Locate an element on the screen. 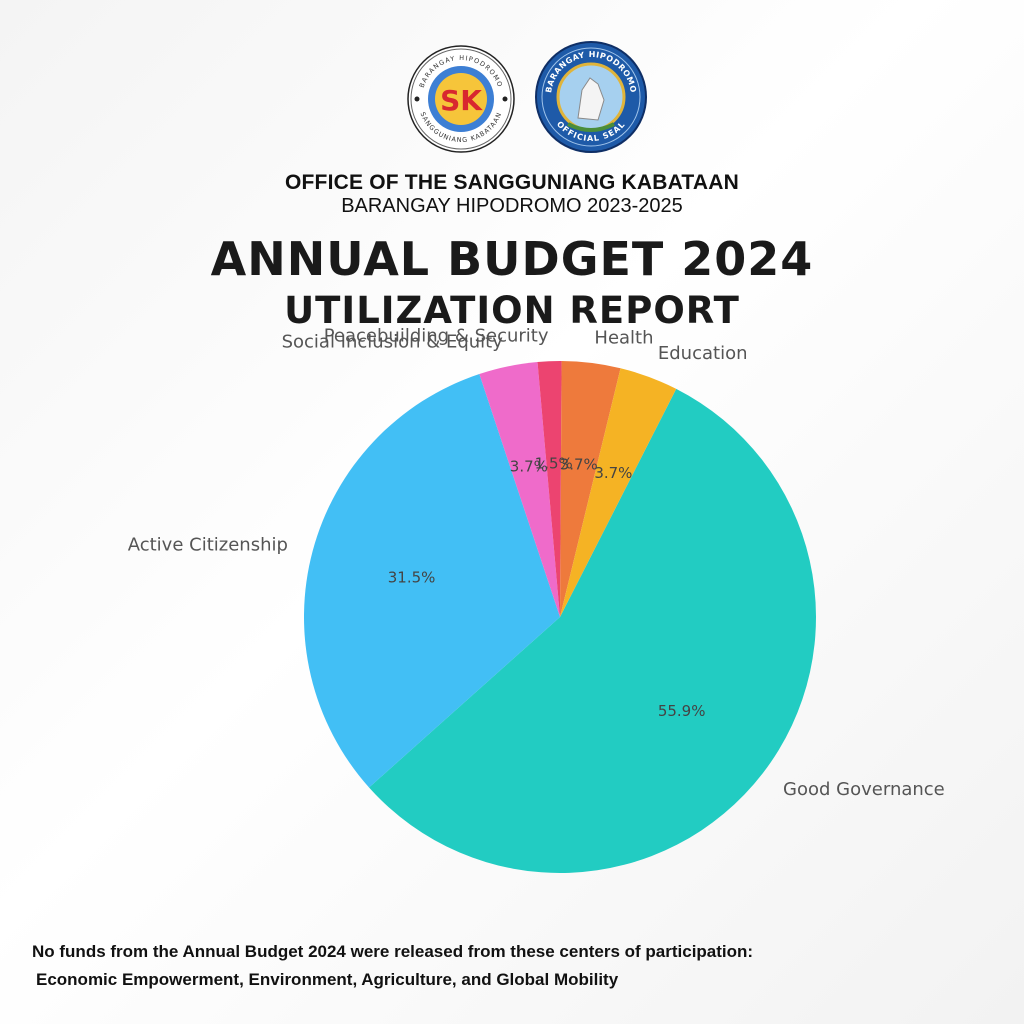  sk-logo-mark: SK is located at coordinates (461, 100).